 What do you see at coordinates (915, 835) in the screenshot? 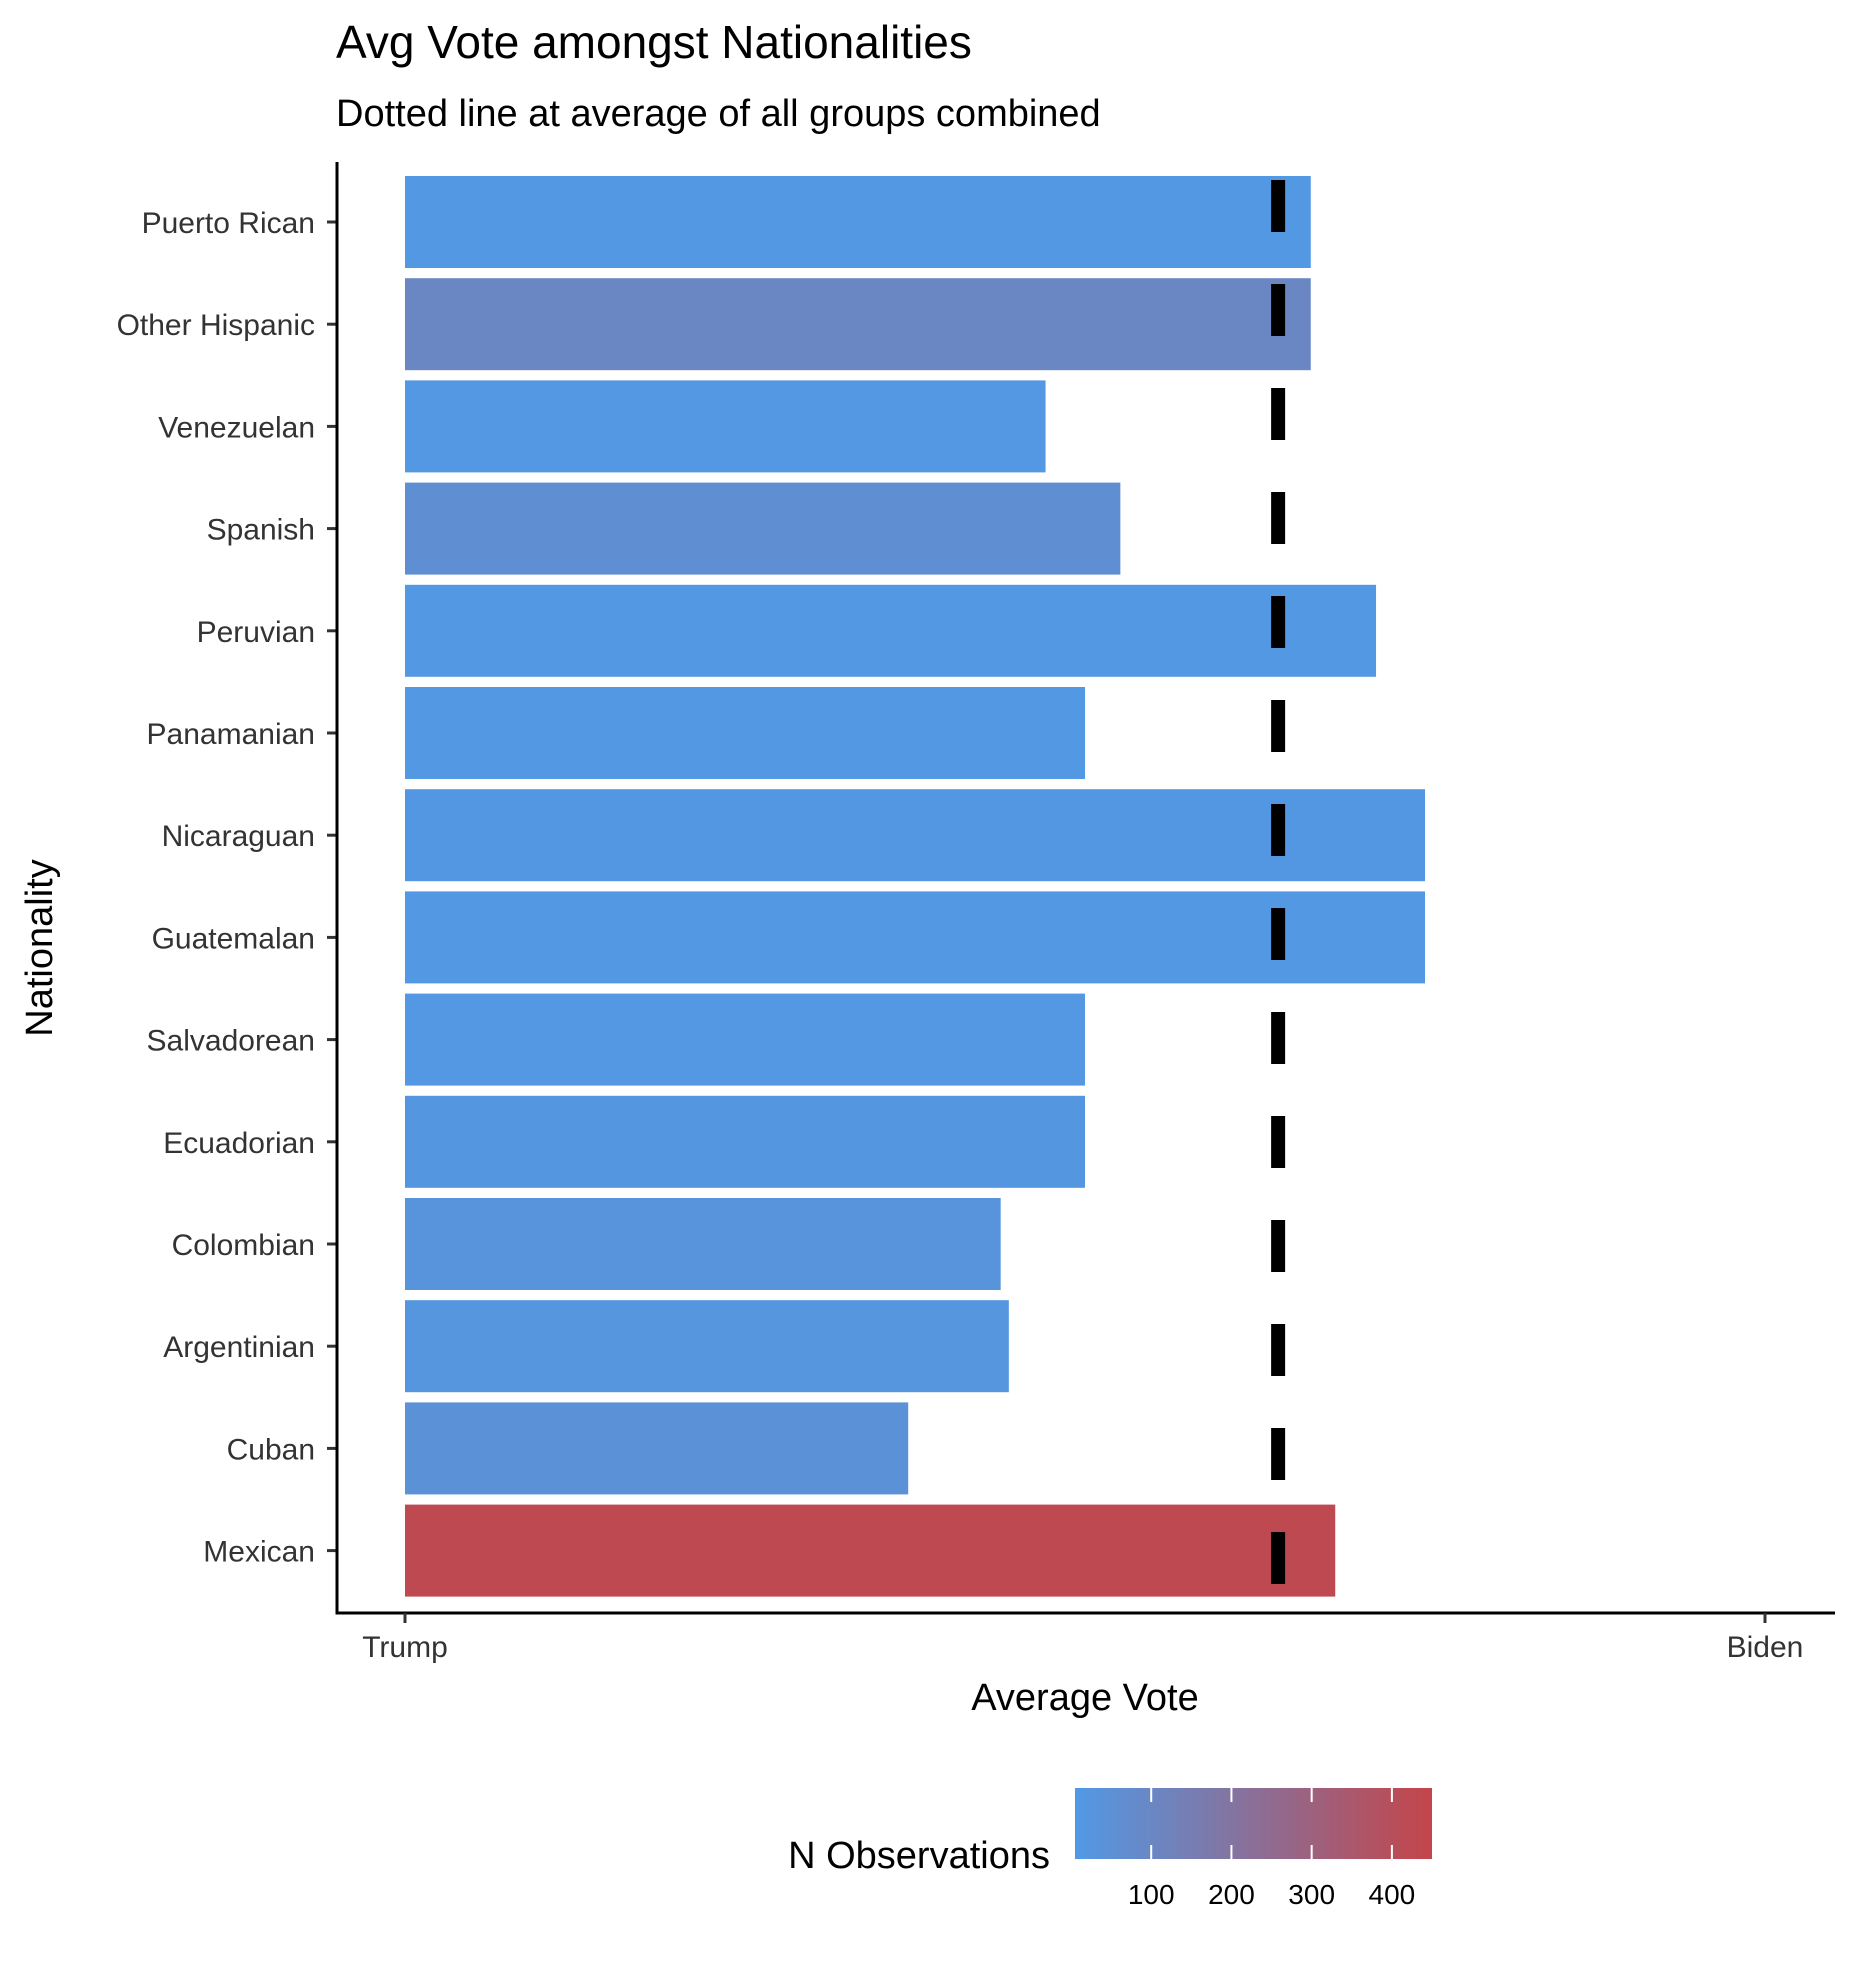
I see `bar-nicaraguan` at bounding box center [915, 835].